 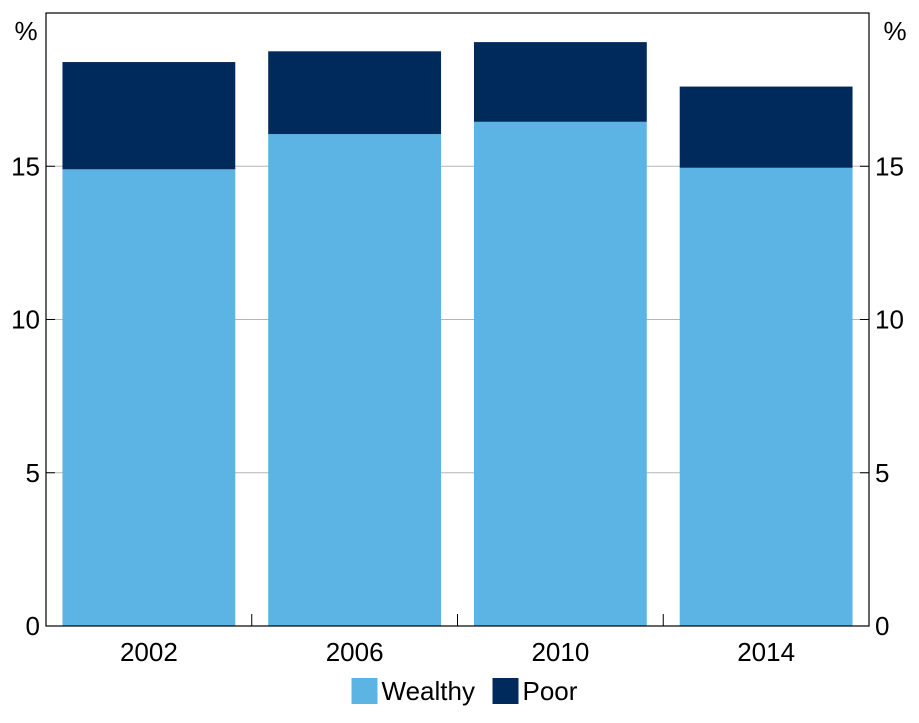 What do you see at coordinates (25, 166) in the screenshot?
I see `y-tick-label-left: 15` at bounding box center [25, 166].